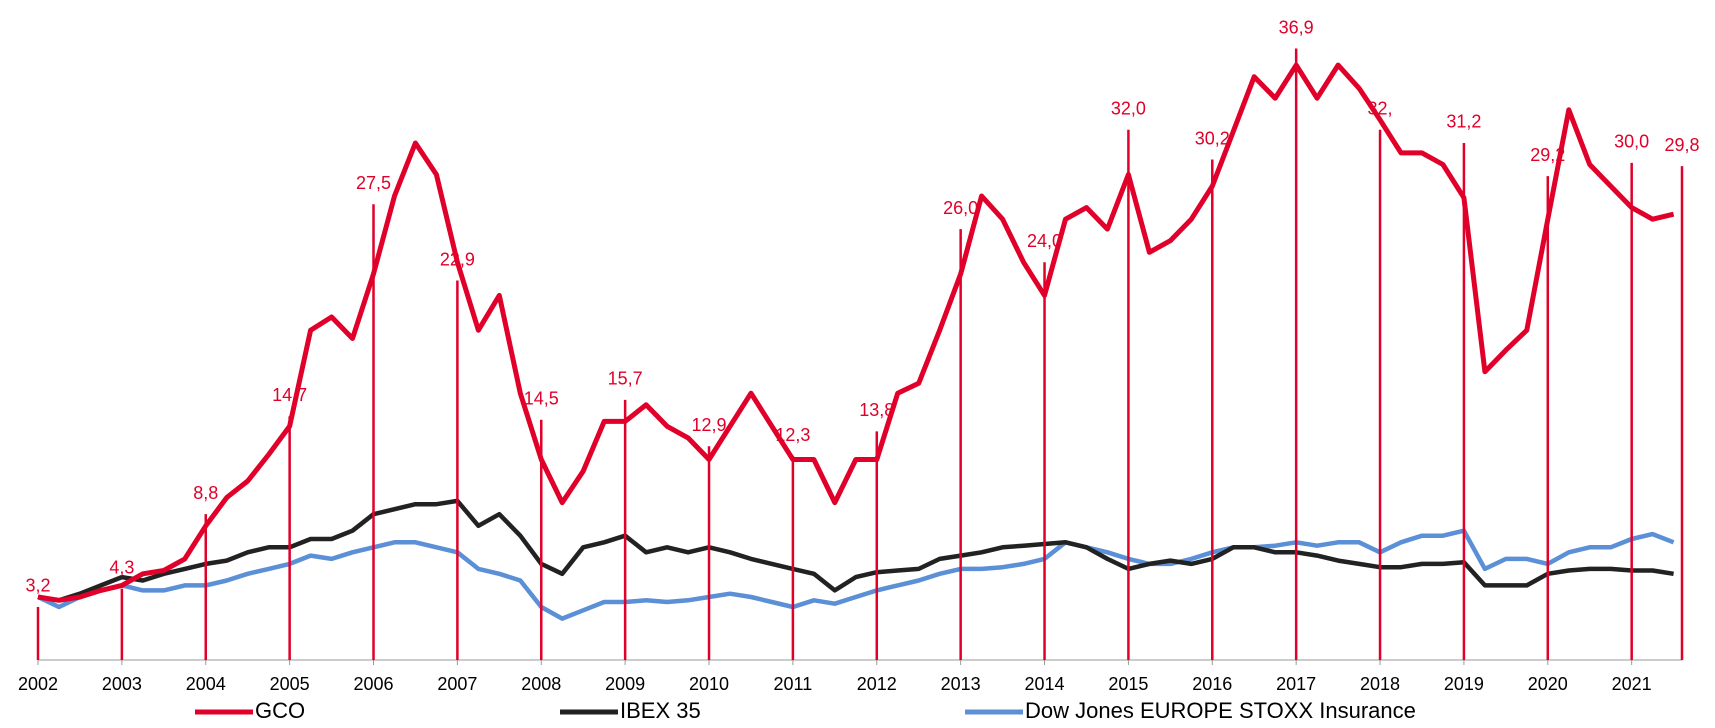 This screenshot has width=1715, height=728. Describe the element at coordinates (1296, 27) in the screenshot. I see `annotation-label: 36,9` at that location.